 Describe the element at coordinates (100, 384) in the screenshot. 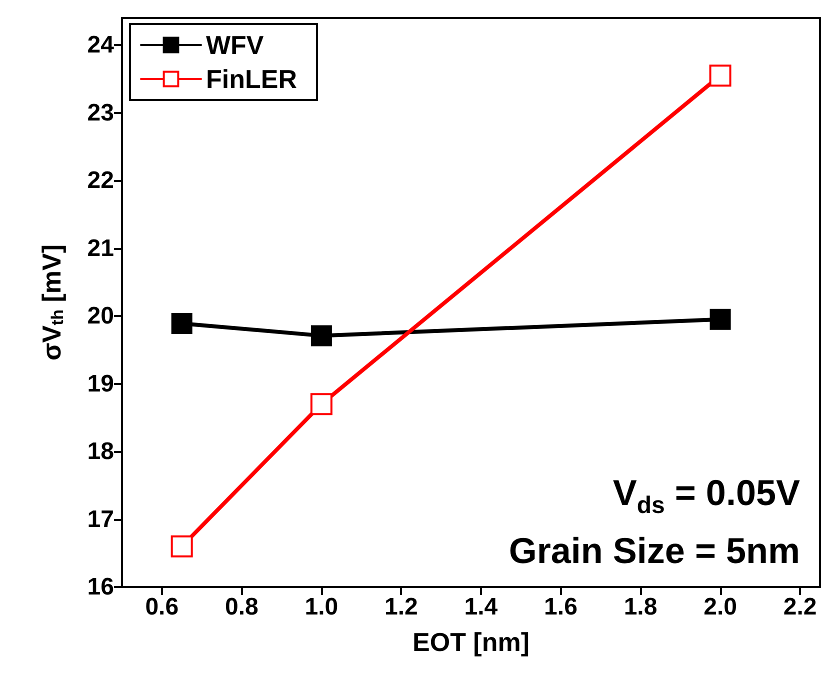

I see `y-tick-label: 19` at that location.